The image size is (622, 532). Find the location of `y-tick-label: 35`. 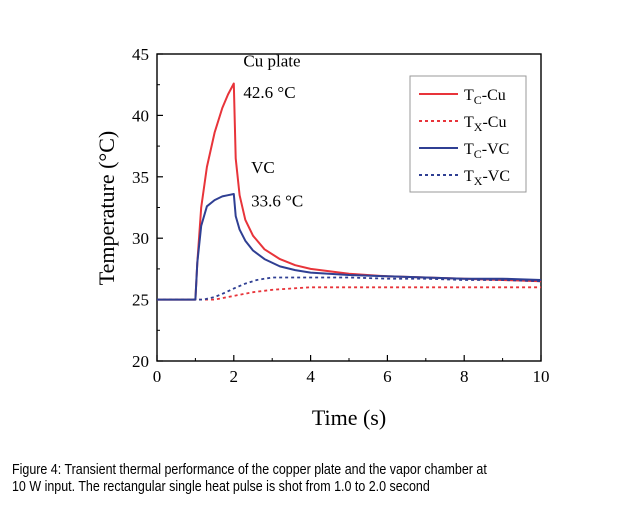

y-tick-label: 35 is located at coordinates (140, 177).